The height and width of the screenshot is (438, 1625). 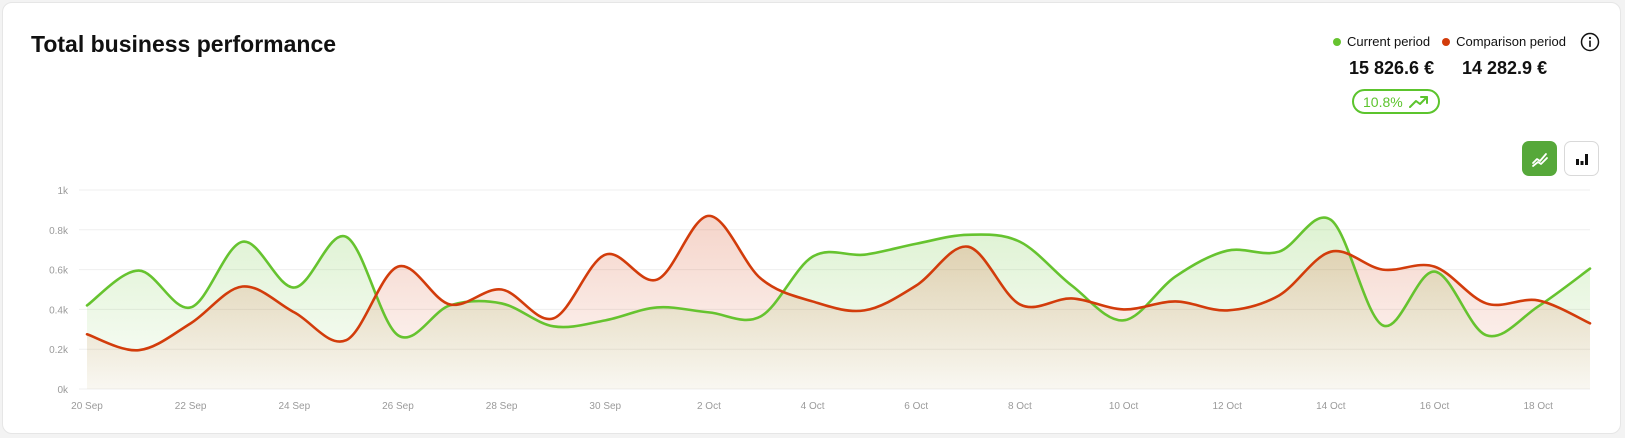 I want to click on legend-current-label: Current period, so click(x=1389, y=41).